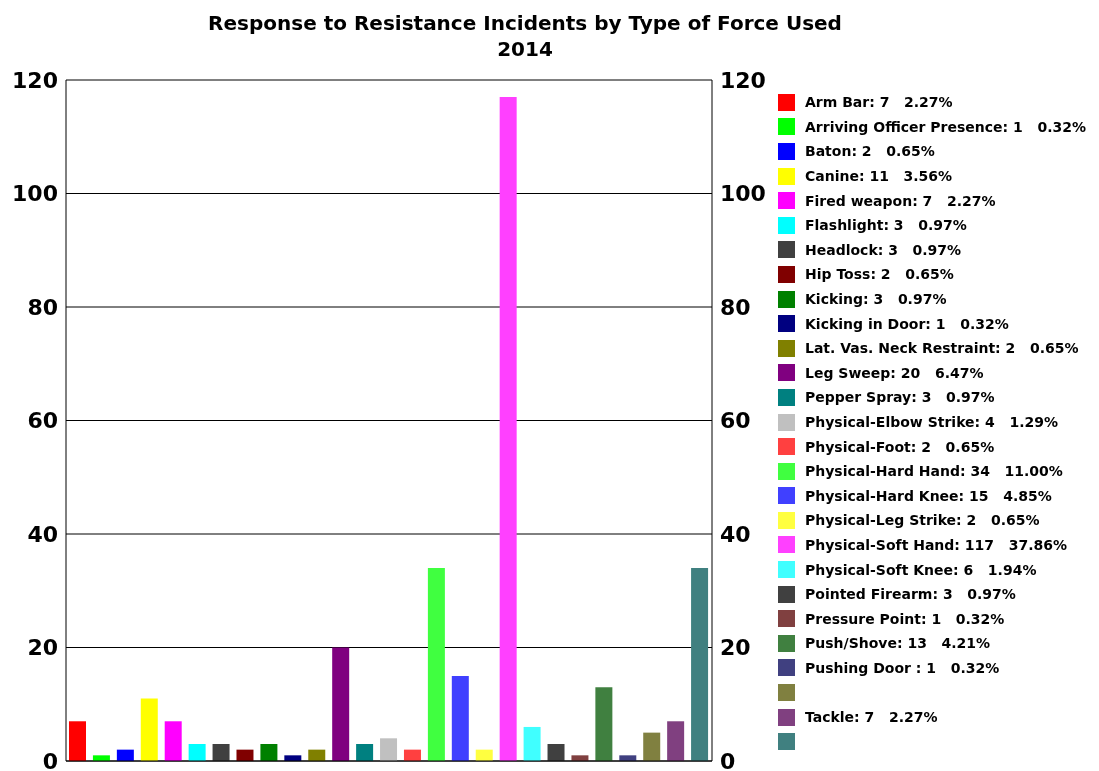  What do you see at coordinates (902, 667) in the screenshot?
I see `legend-label: Pushing Door : 1 0.32%` at bounding box center [902, 667].